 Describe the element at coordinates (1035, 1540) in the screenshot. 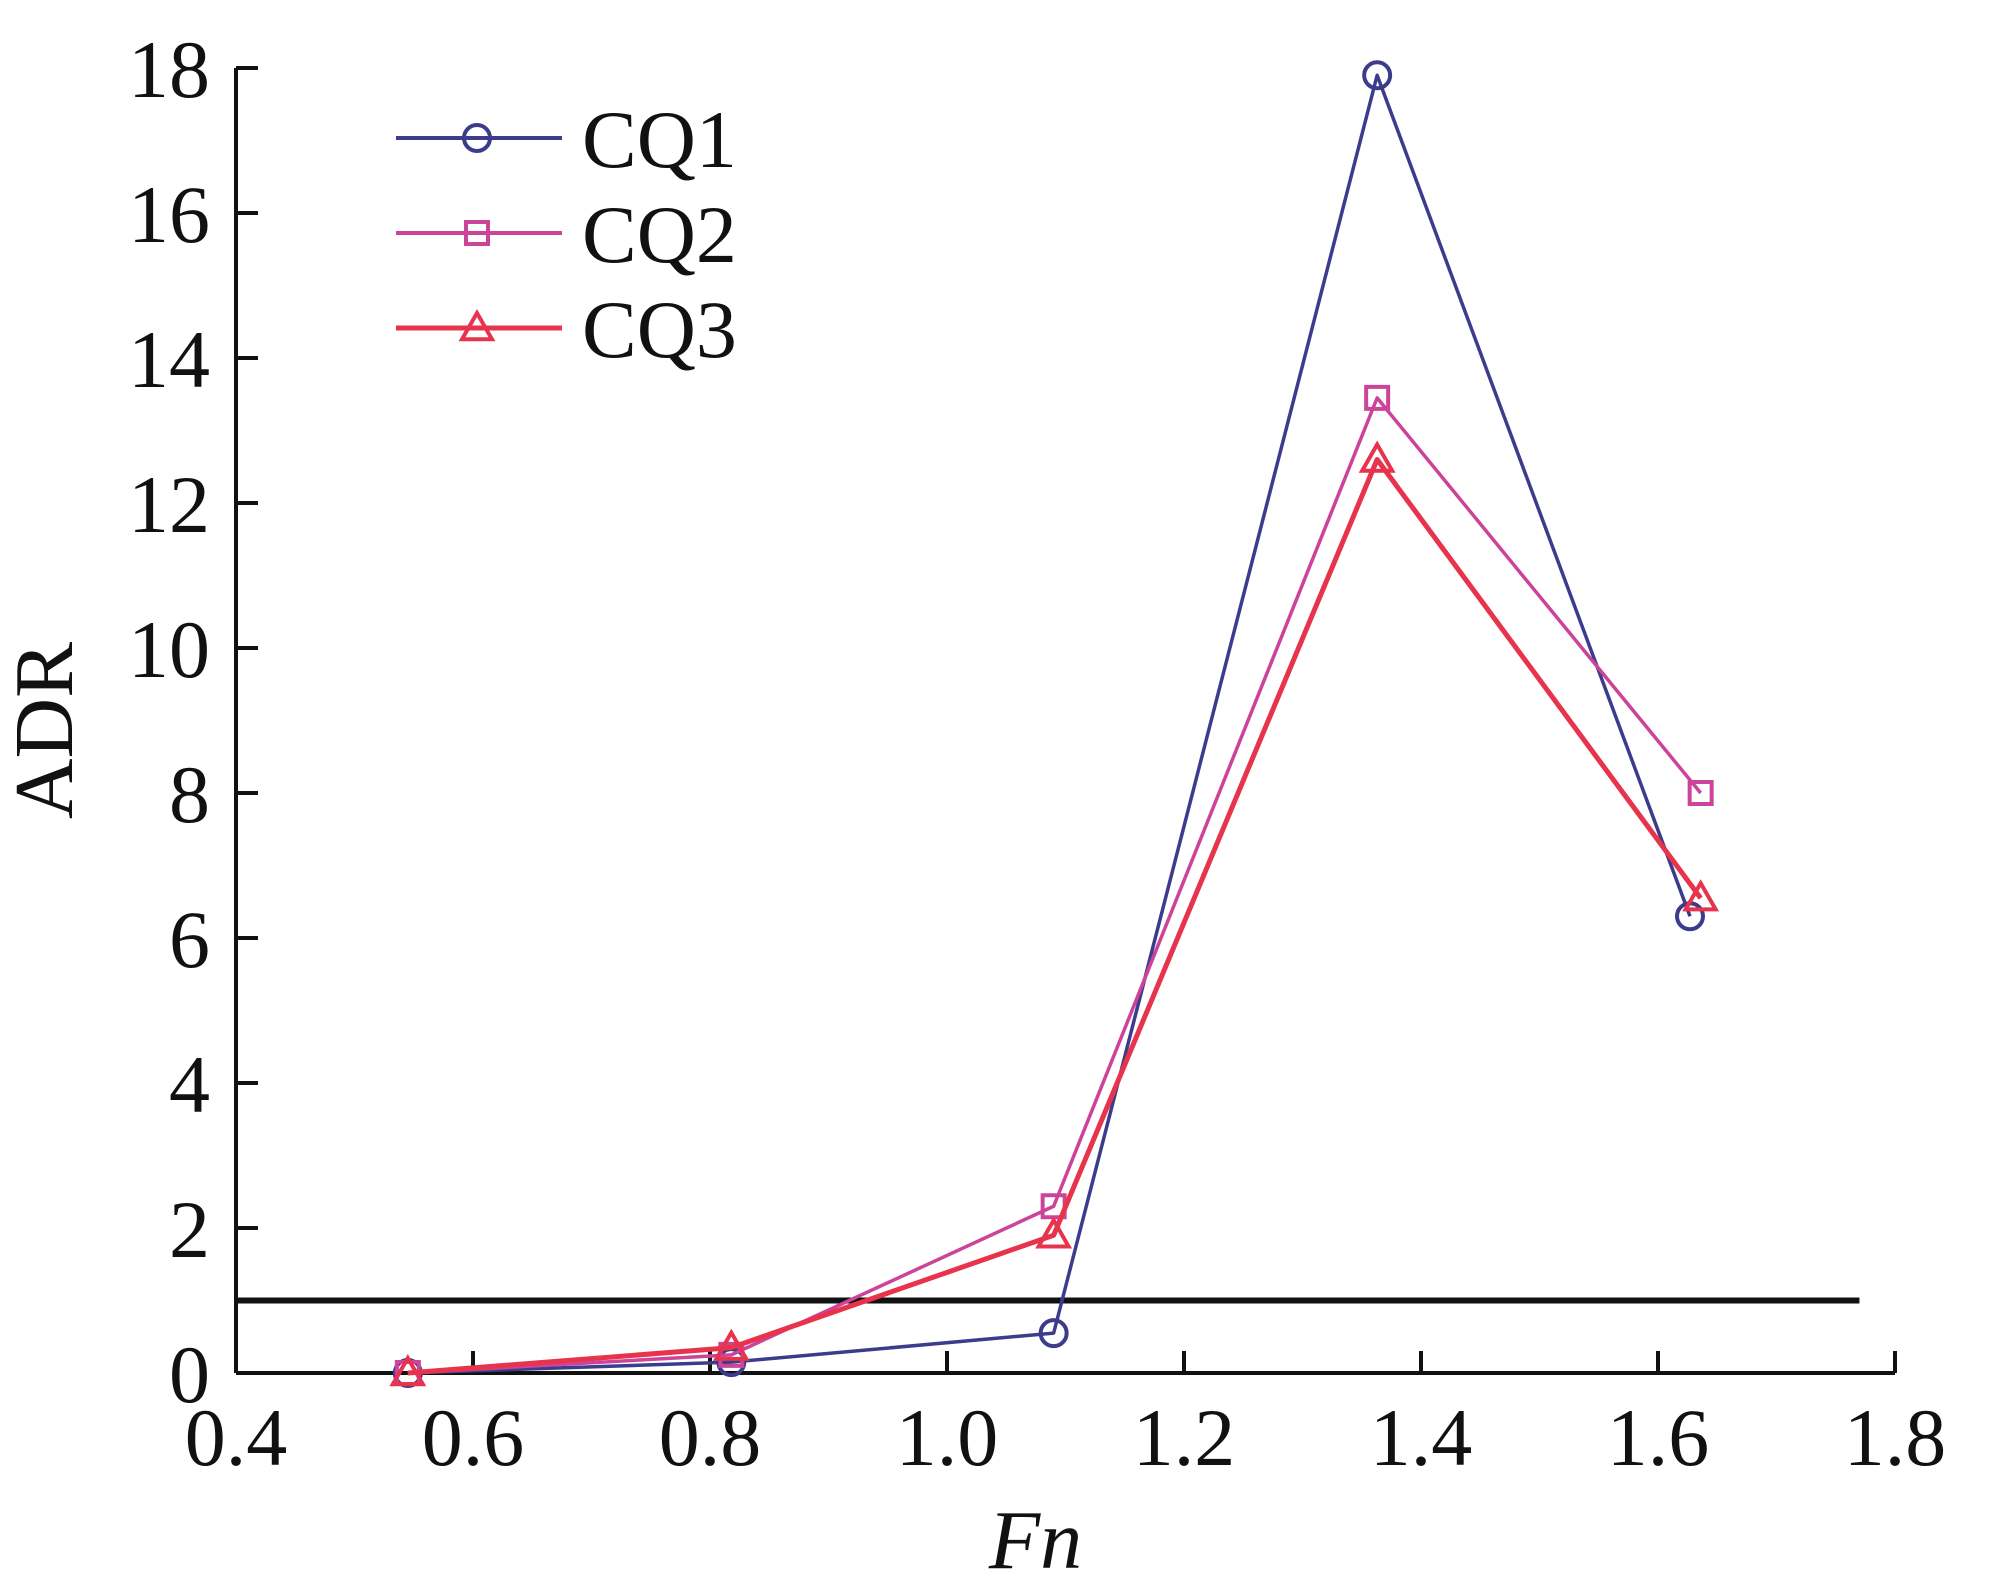

I see `x-axis-title: Fn` at that location.